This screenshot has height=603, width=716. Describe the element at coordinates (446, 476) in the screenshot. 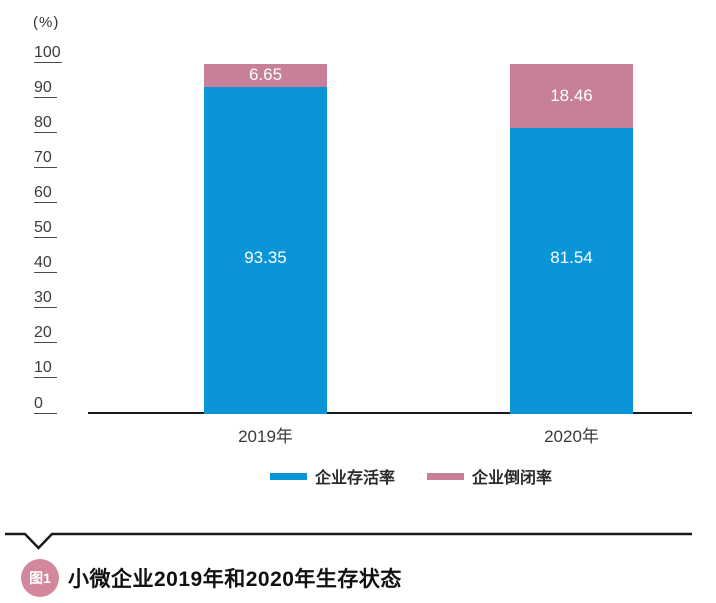

I see `legend-swatch-closure` at that location.